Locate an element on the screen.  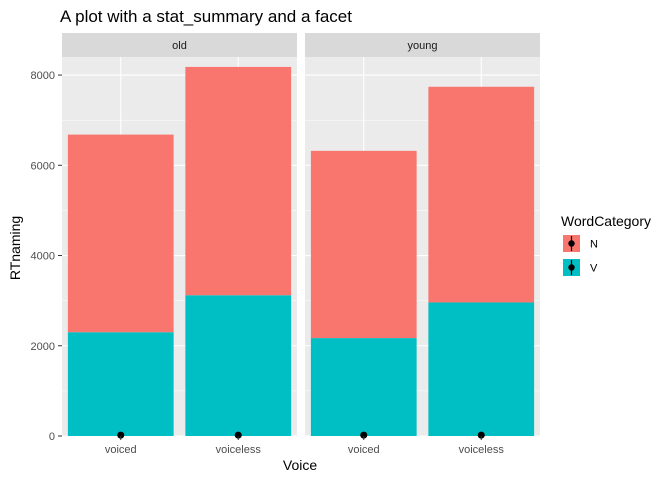
facet-strip-label: old is located at coordinates (179, 46).